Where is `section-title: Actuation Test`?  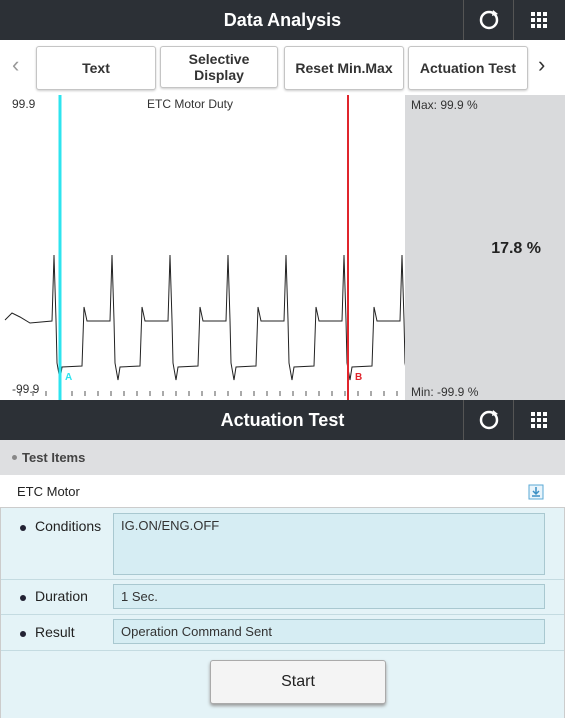
section-title: Actuation Test is located at coordinates (282, 420).